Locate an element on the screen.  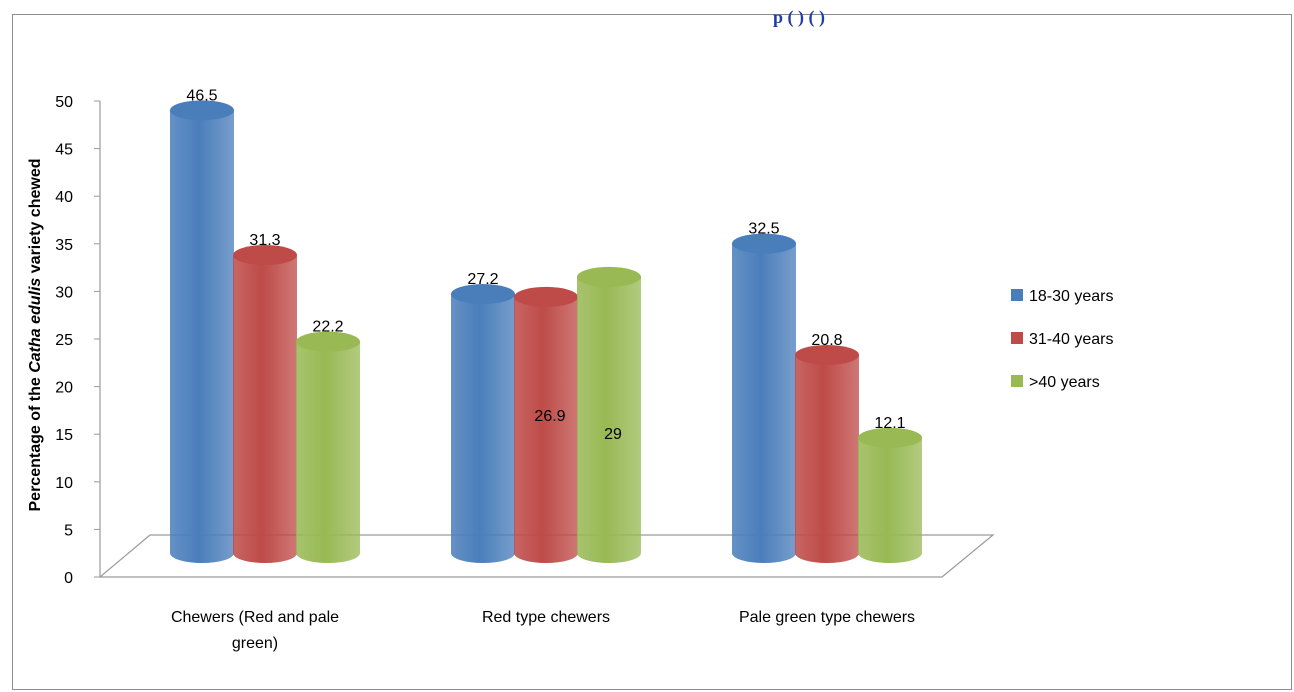
bar: 27.2 is located at coordinates (483, 417).